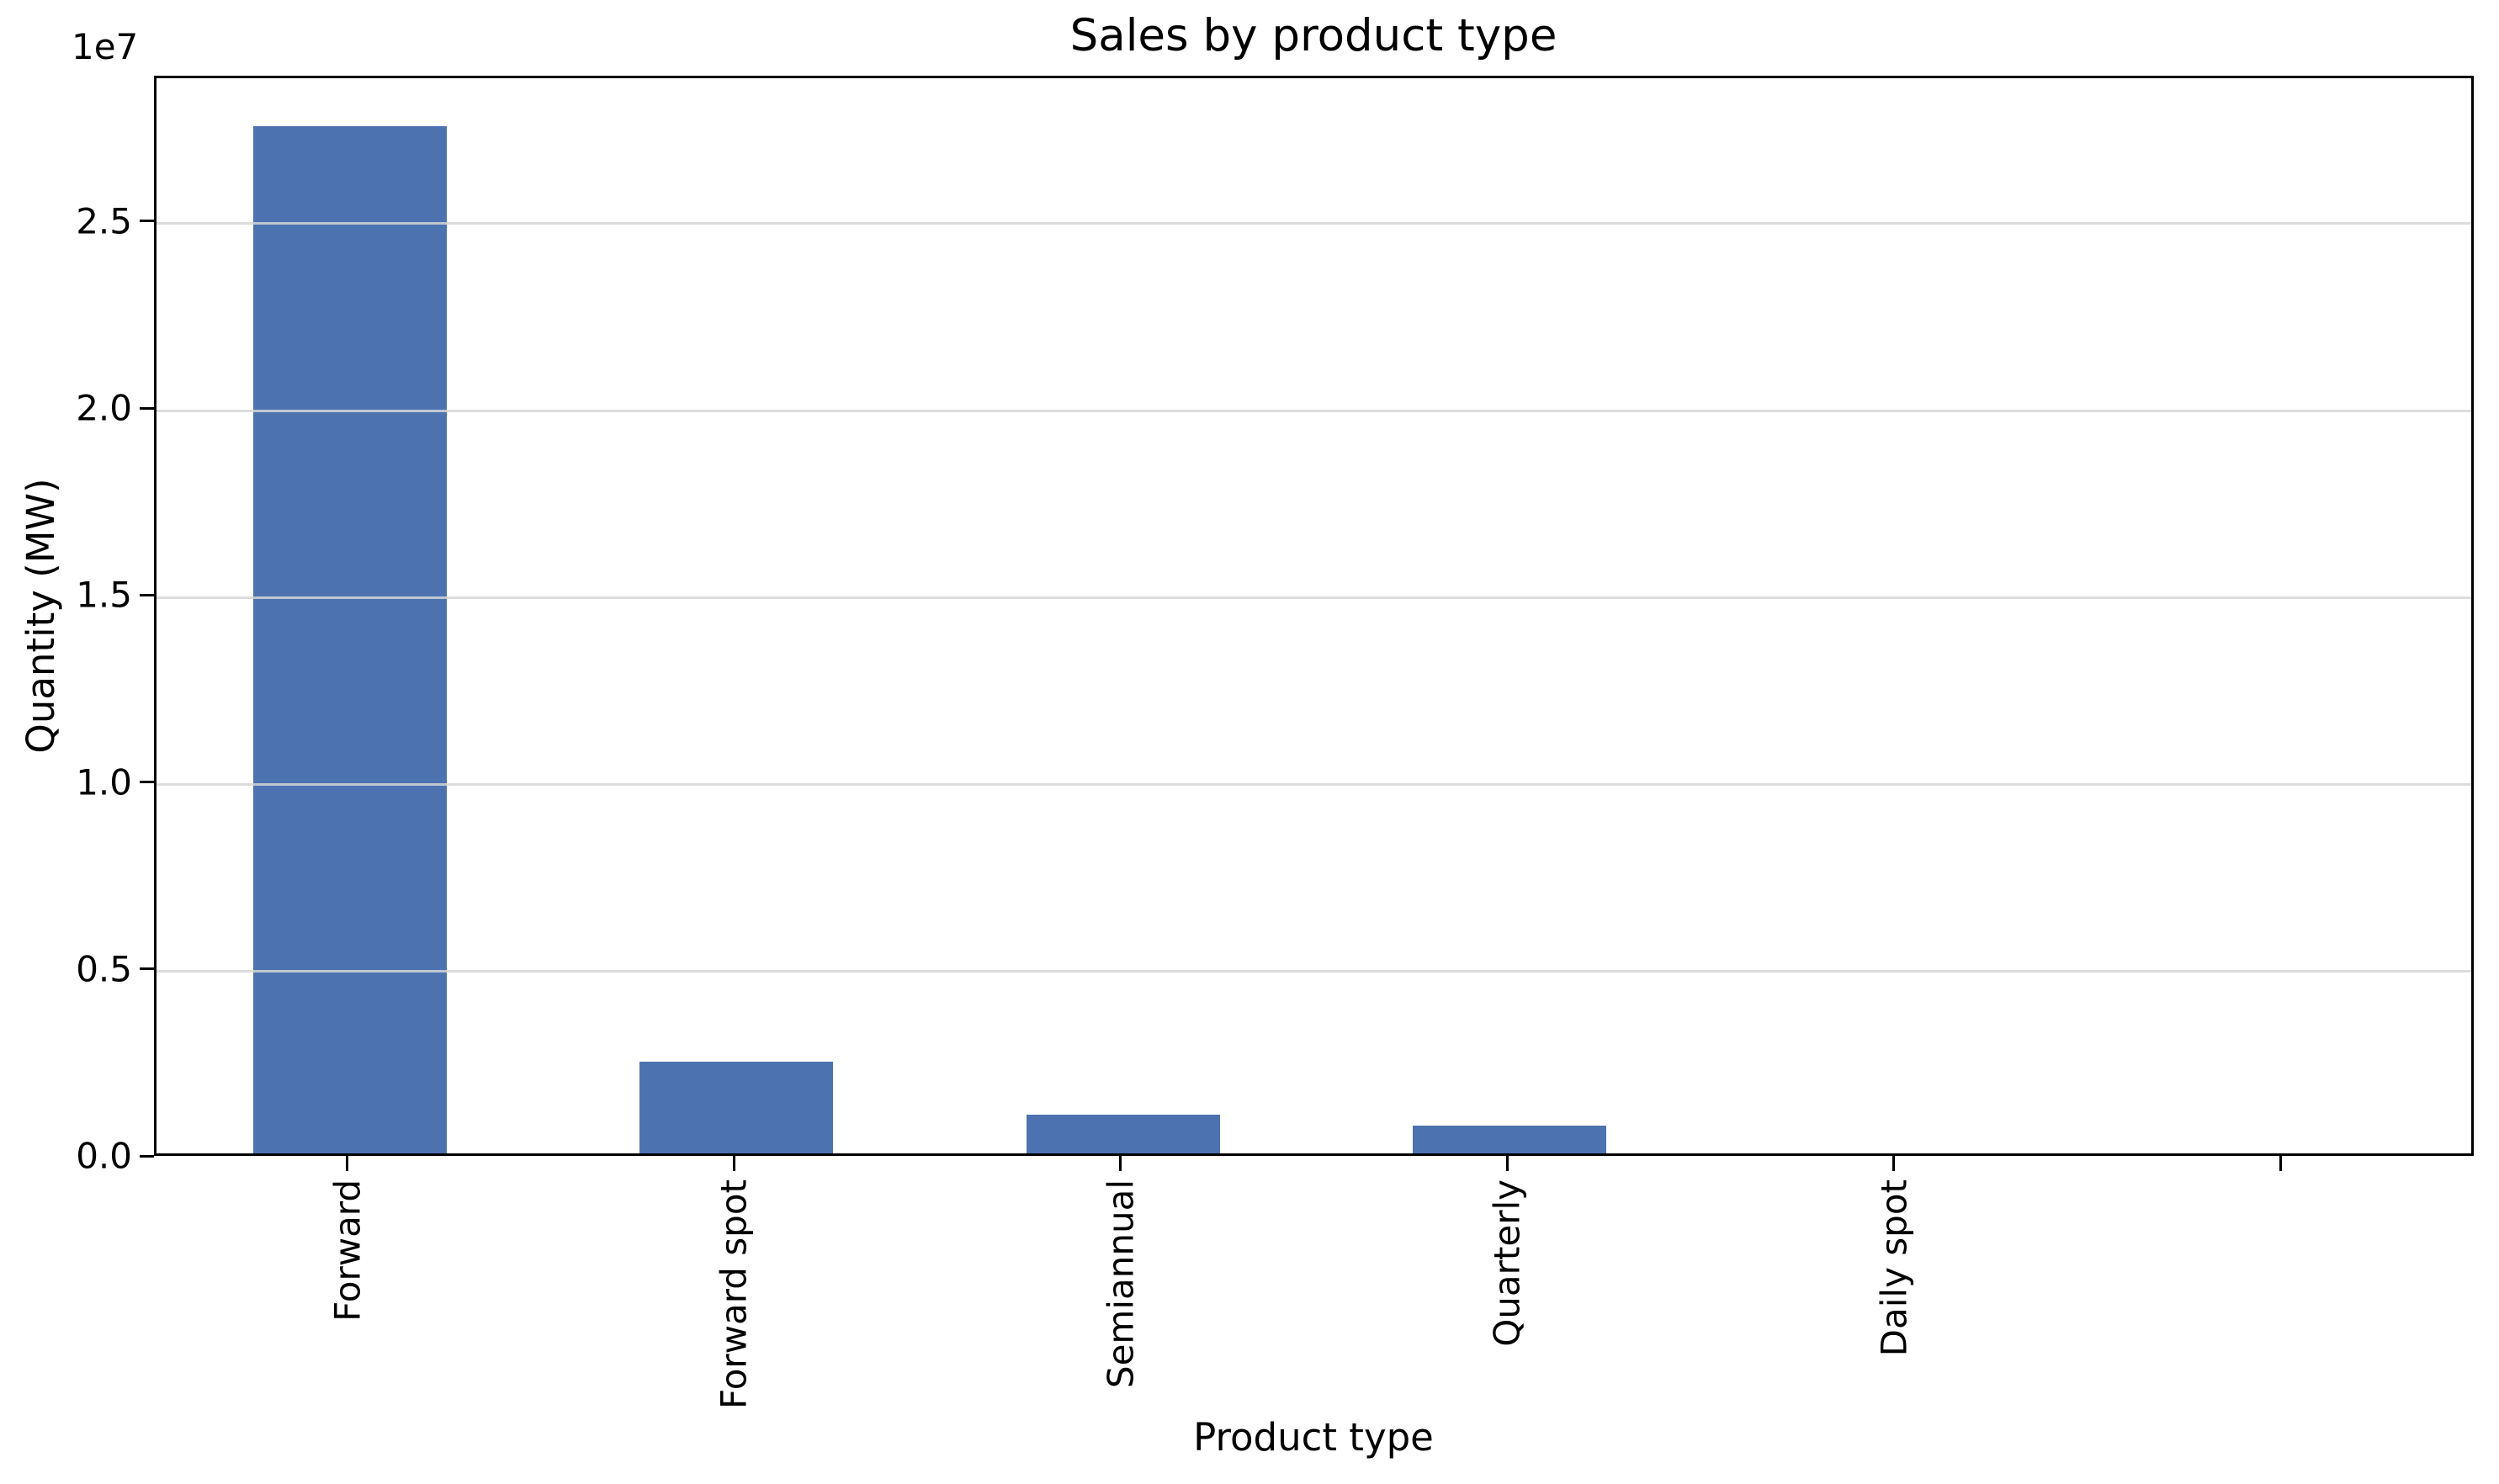 Image resolution: width=2499 pixels, height=1484 pixels. Describe the element at coordinates (1121, 1284) in the screenshot. I see `x-tick-label-semiannual: Semiannual` at that location.